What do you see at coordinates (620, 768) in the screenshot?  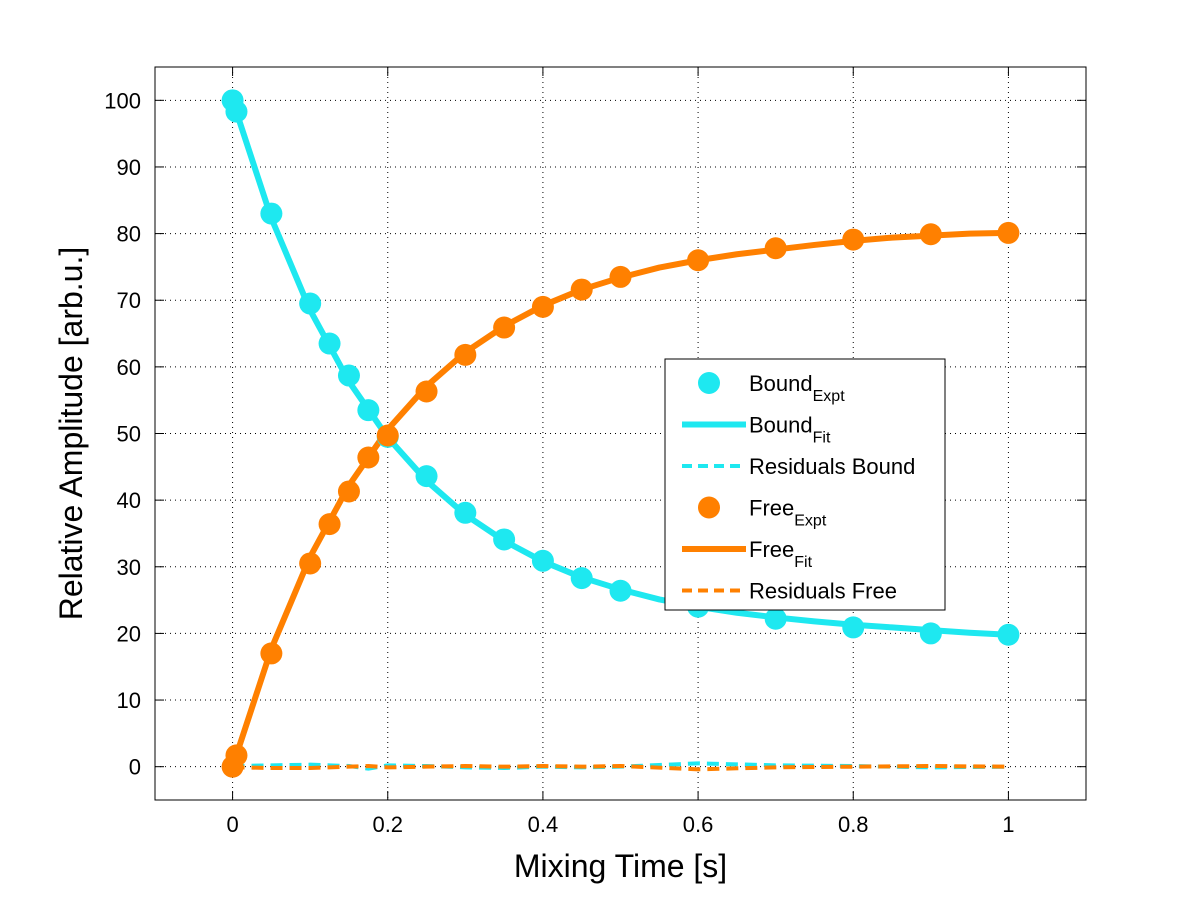 I see `residuals-free-line` at bounding box center [620, 768].